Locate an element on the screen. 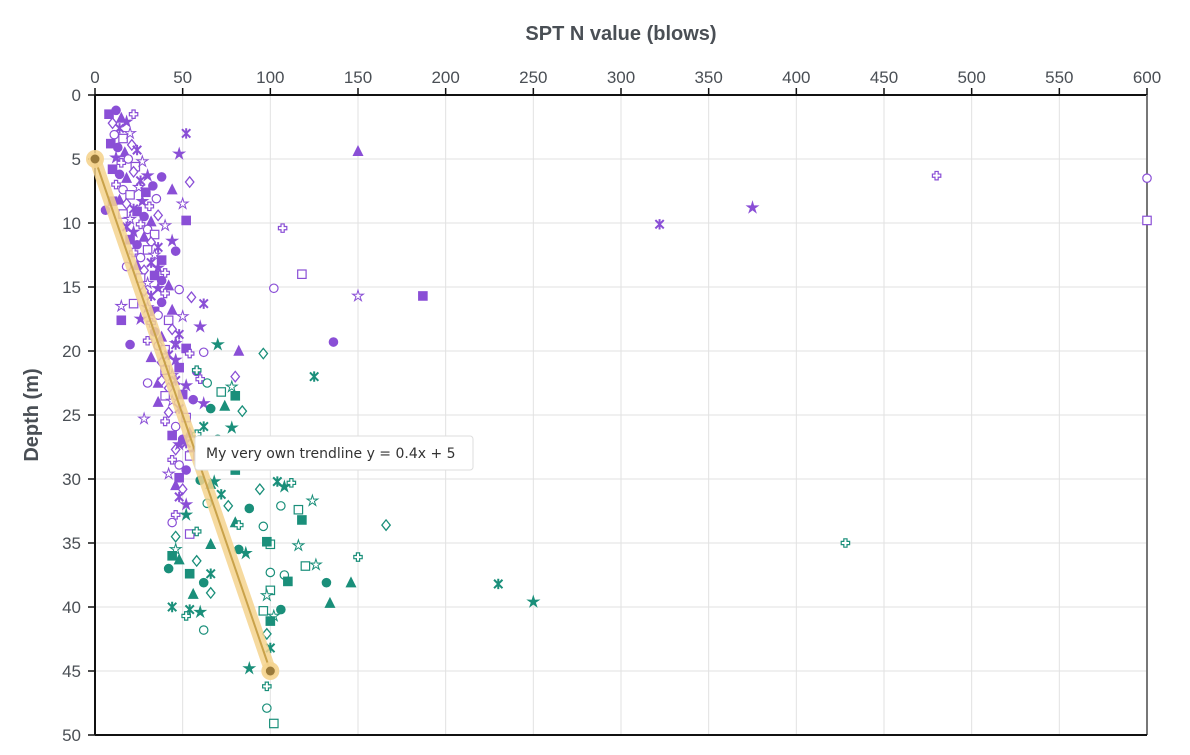 The height and width of the screenshot is (755, 1190). trendline-end-handle is located at coordinates (270, 671).